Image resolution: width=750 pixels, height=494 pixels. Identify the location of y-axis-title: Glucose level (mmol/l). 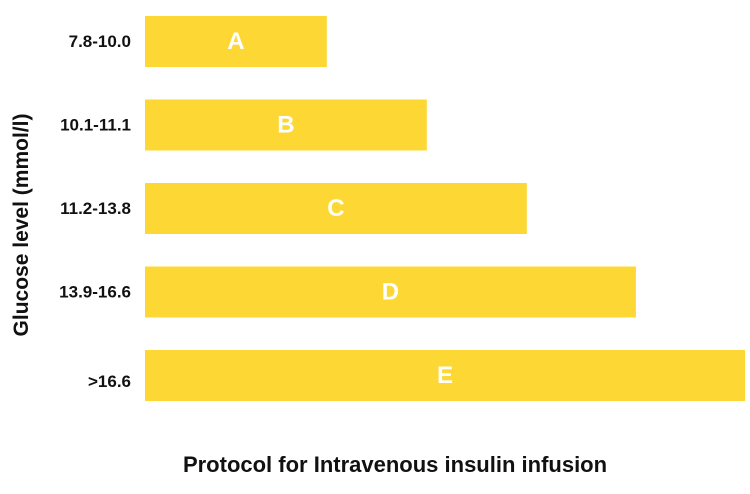
(21, 225).